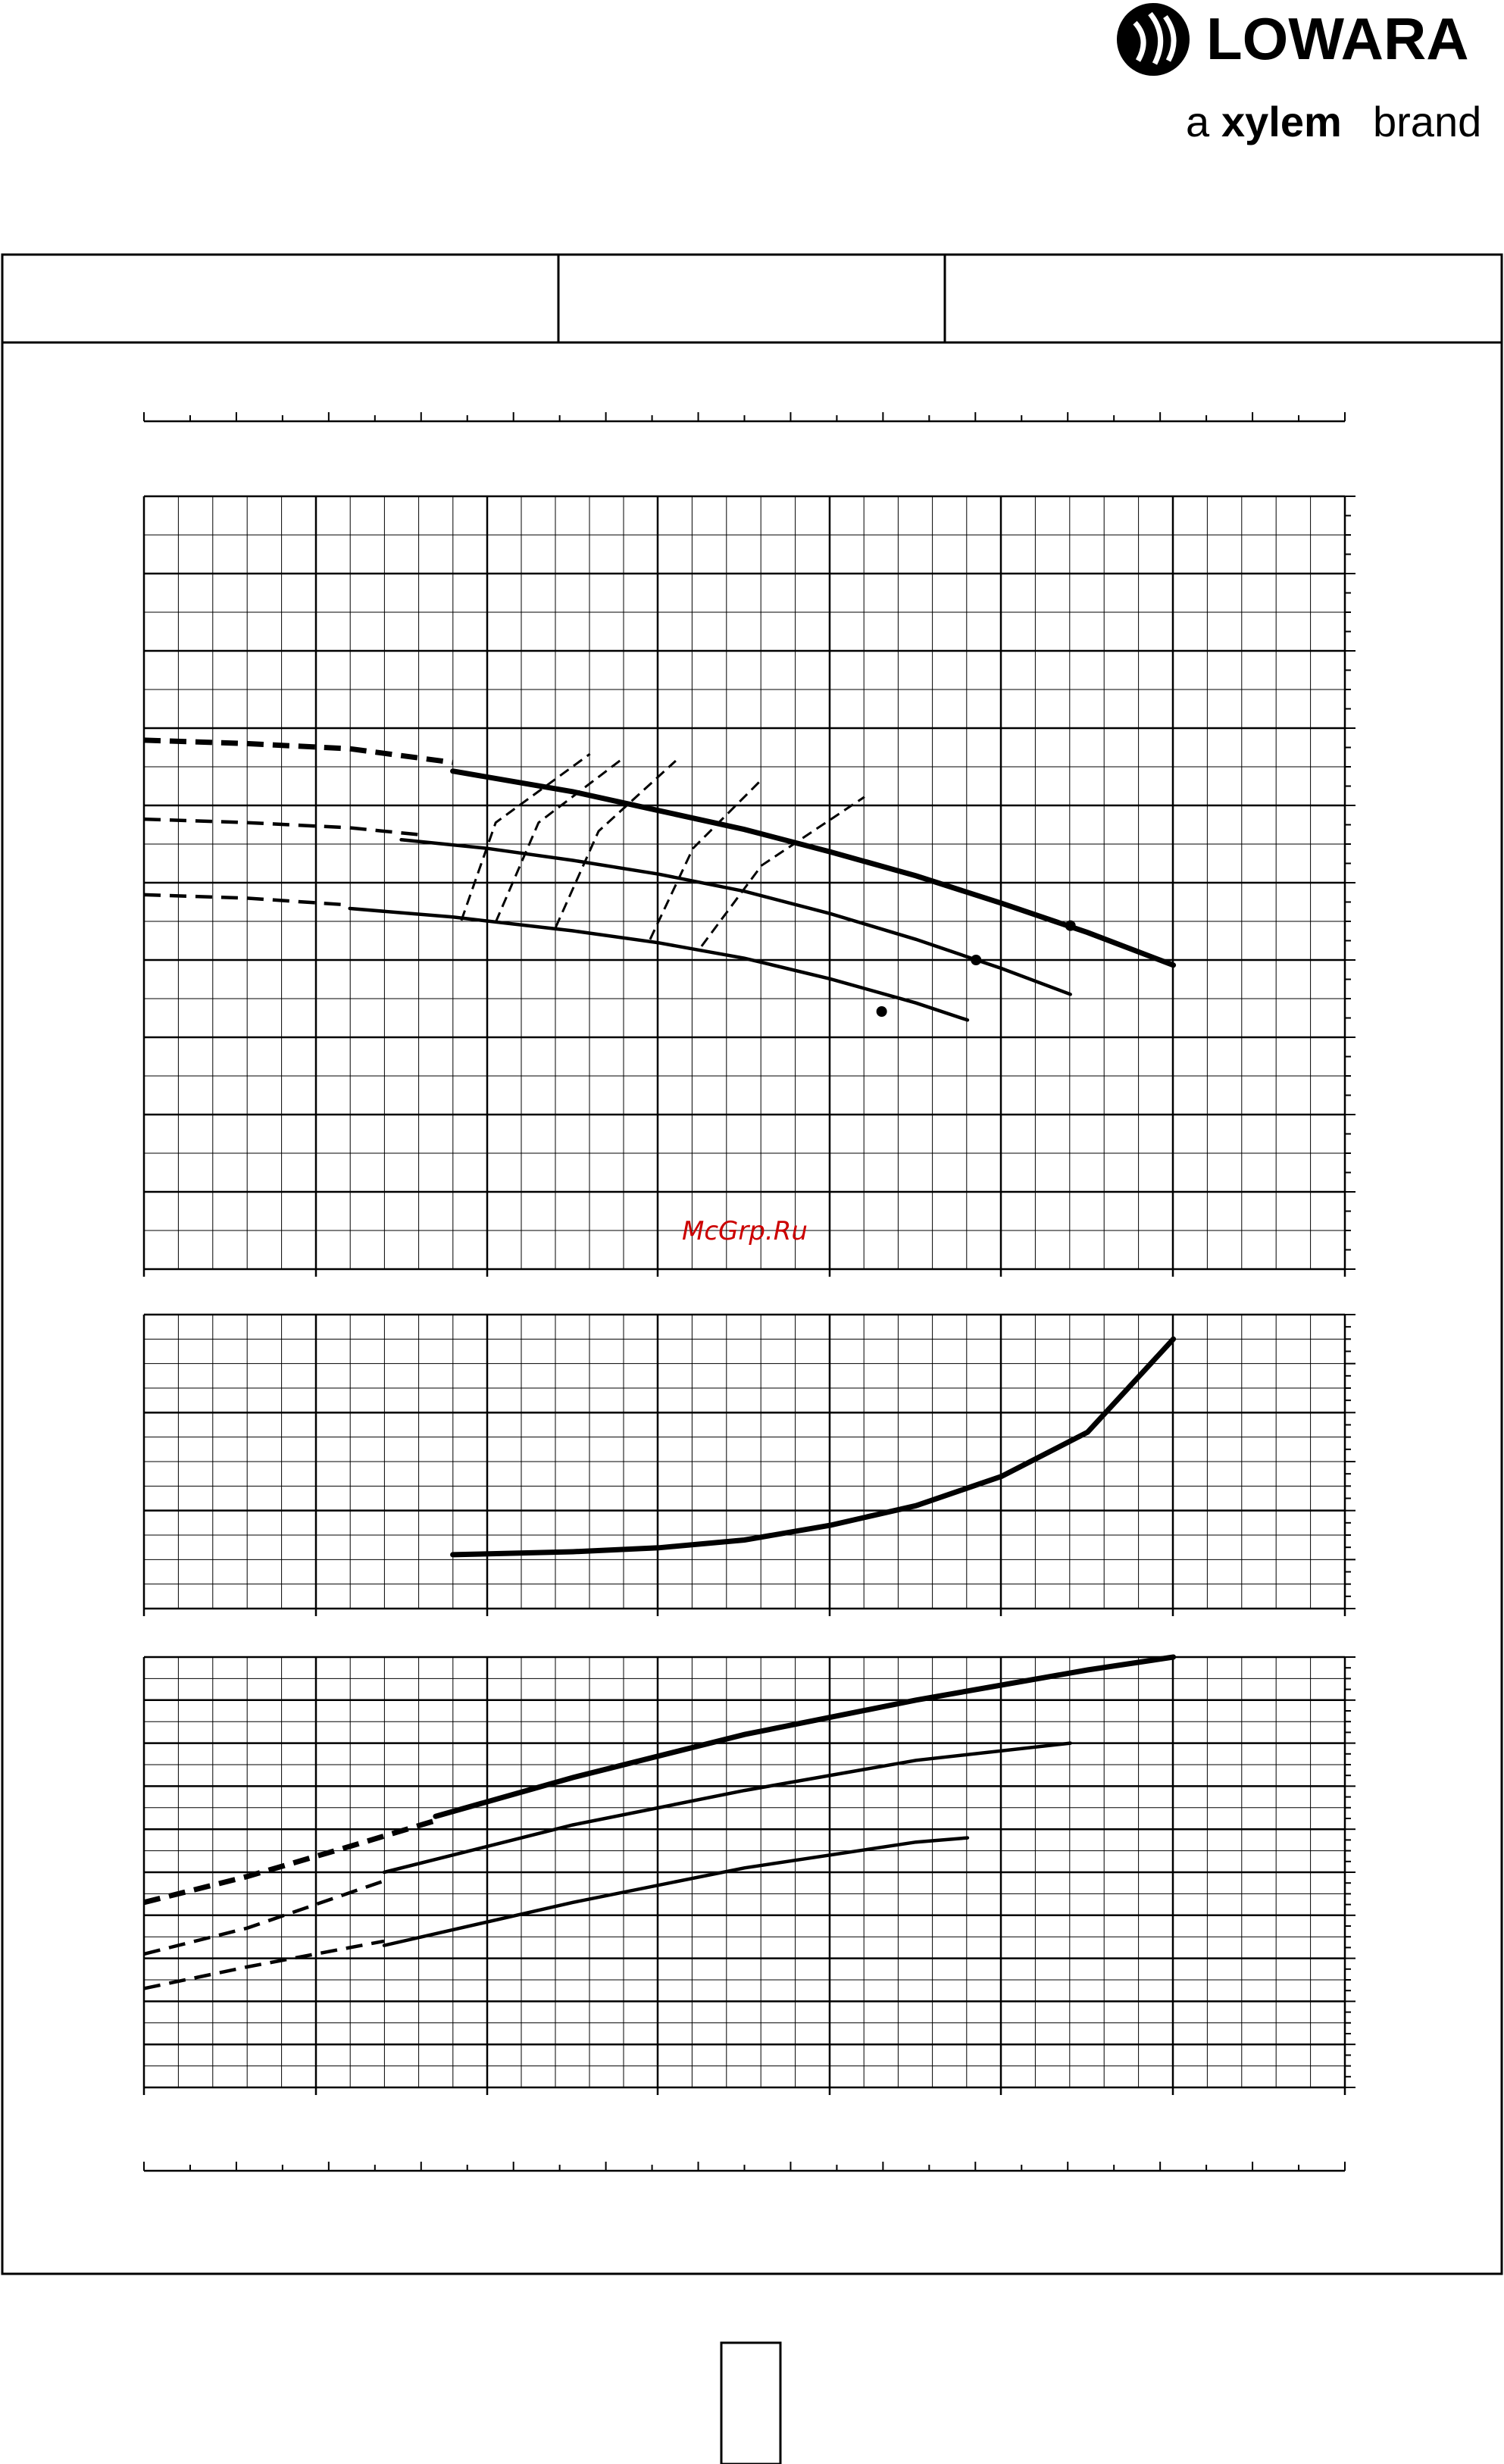  What do you see at coordinates (751, 2402) in the screenshot?
I see `page-number-box` at bounding box center [751, 2402].